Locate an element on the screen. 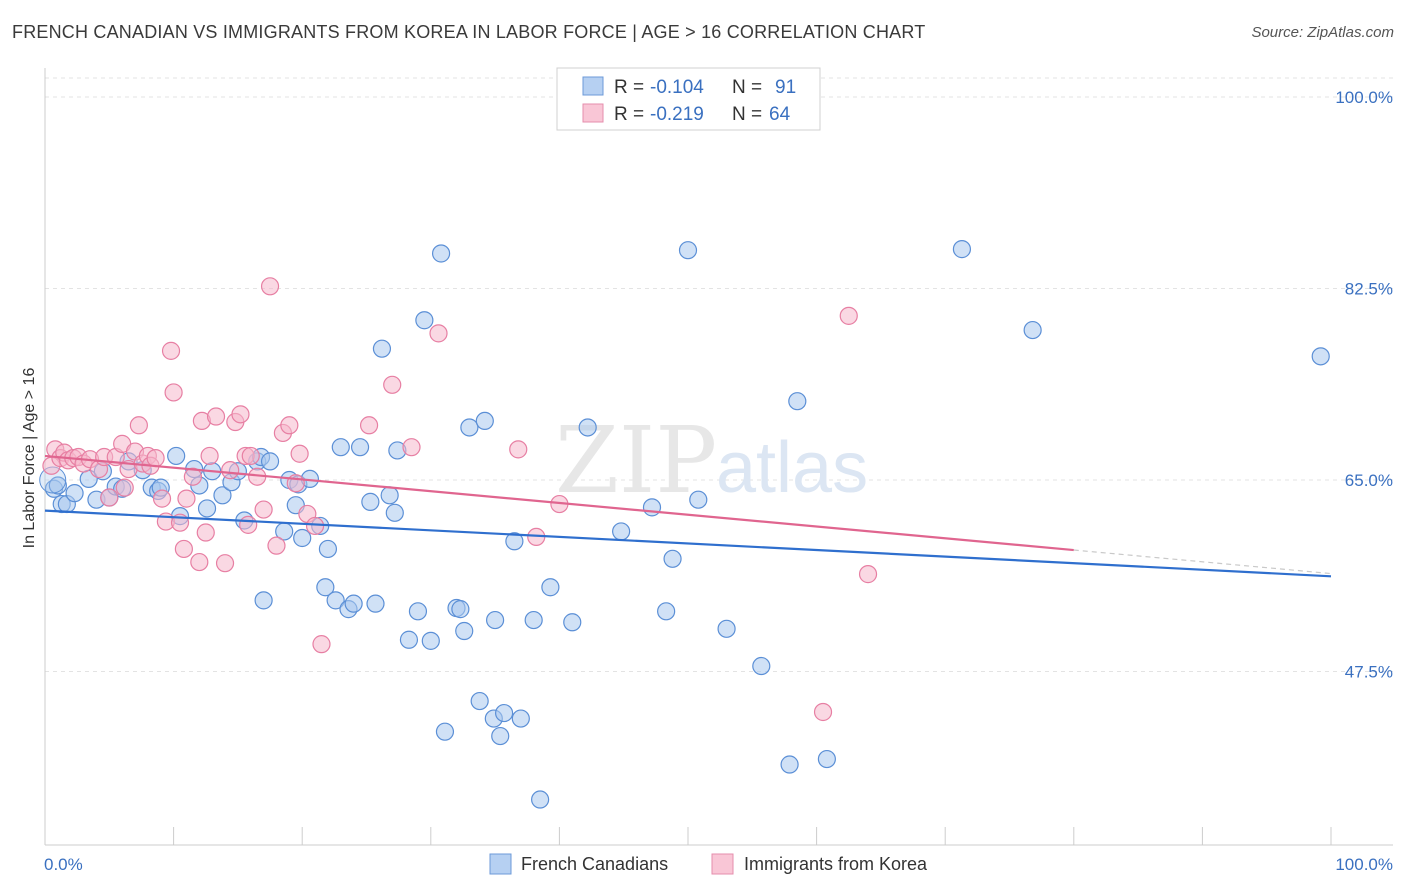 This screenshot has width=1406, height=892. legend-n-value: 64 is located at coordinates (780, 114).